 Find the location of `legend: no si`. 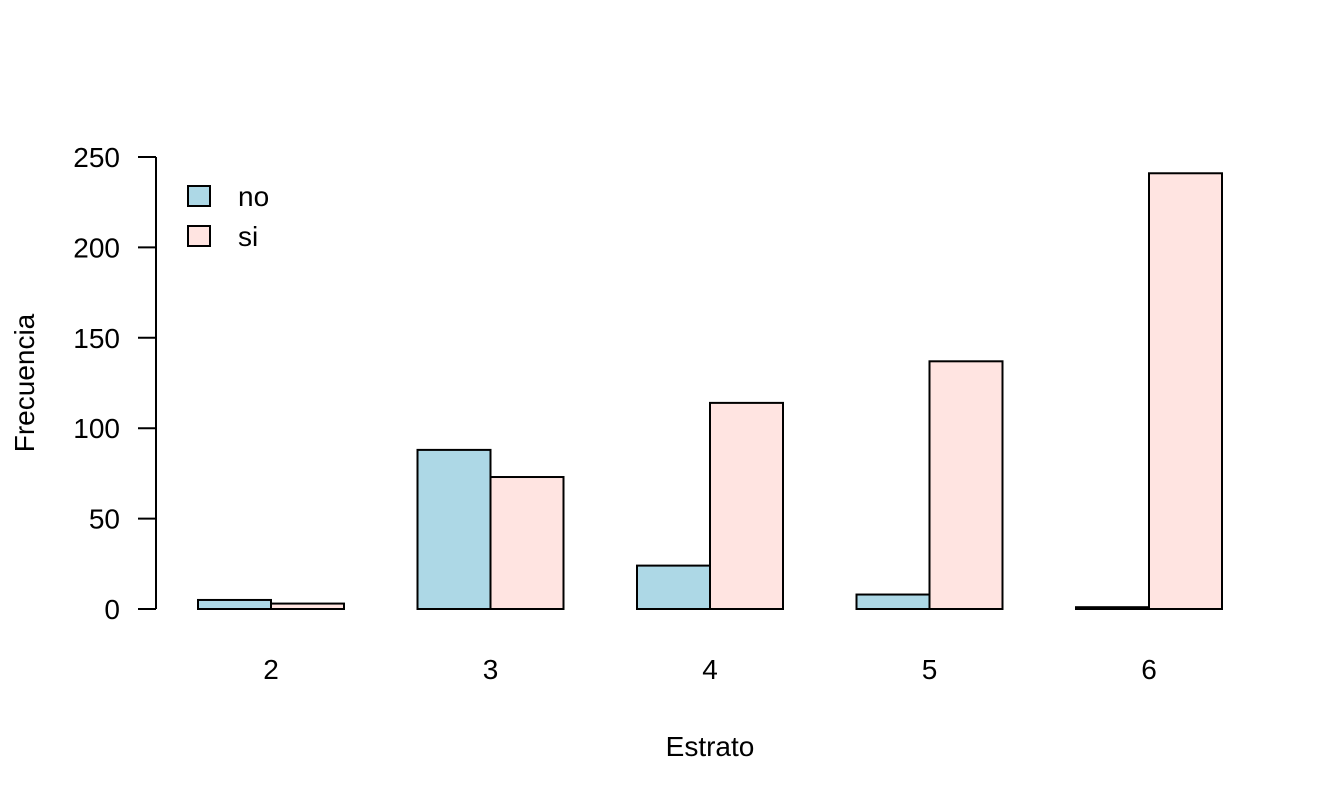

legend: no si is located at coordinates (228, 216).